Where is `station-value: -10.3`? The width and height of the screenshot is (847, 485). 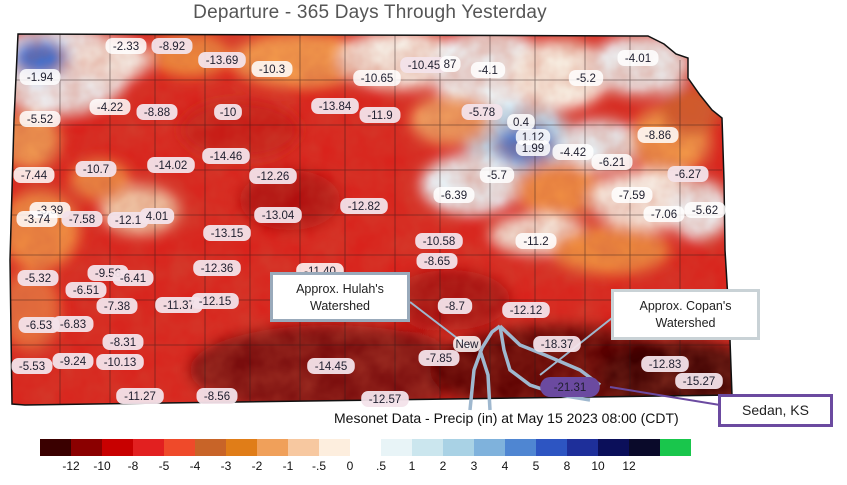 station-value: -10.3 is located at coordinates (272, 70).